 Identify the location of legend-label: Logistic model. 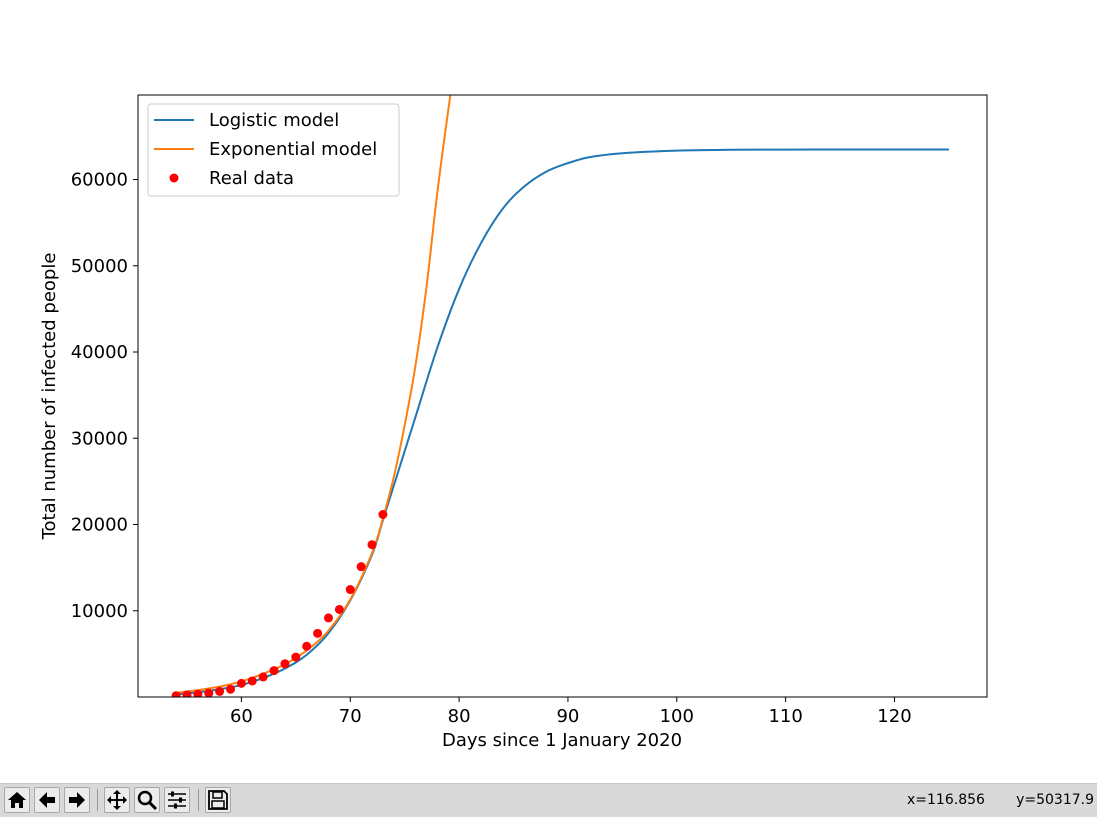
(274, 120).